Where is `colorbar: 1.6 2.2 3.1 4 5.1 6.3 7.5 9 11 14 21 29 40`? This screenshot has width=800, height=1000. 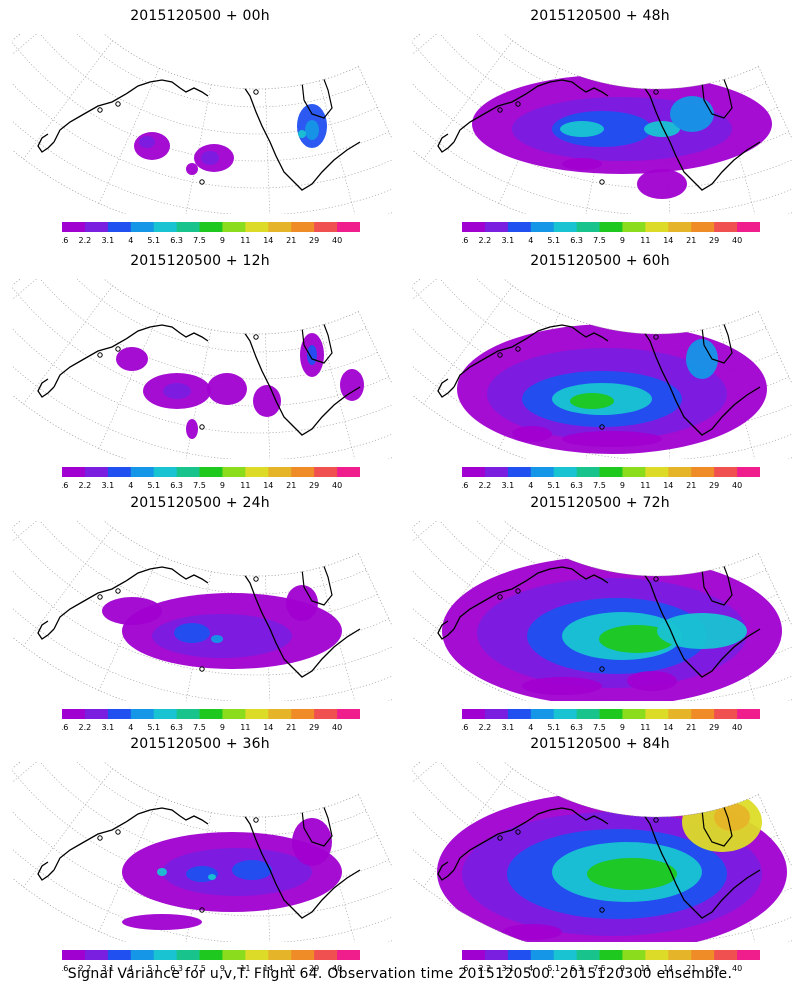
colorbar: 1.6 2.2 3.1 4 5.1 6.3 7.5 9 11 14 21 29 40 is located at coordinates (611, 961).